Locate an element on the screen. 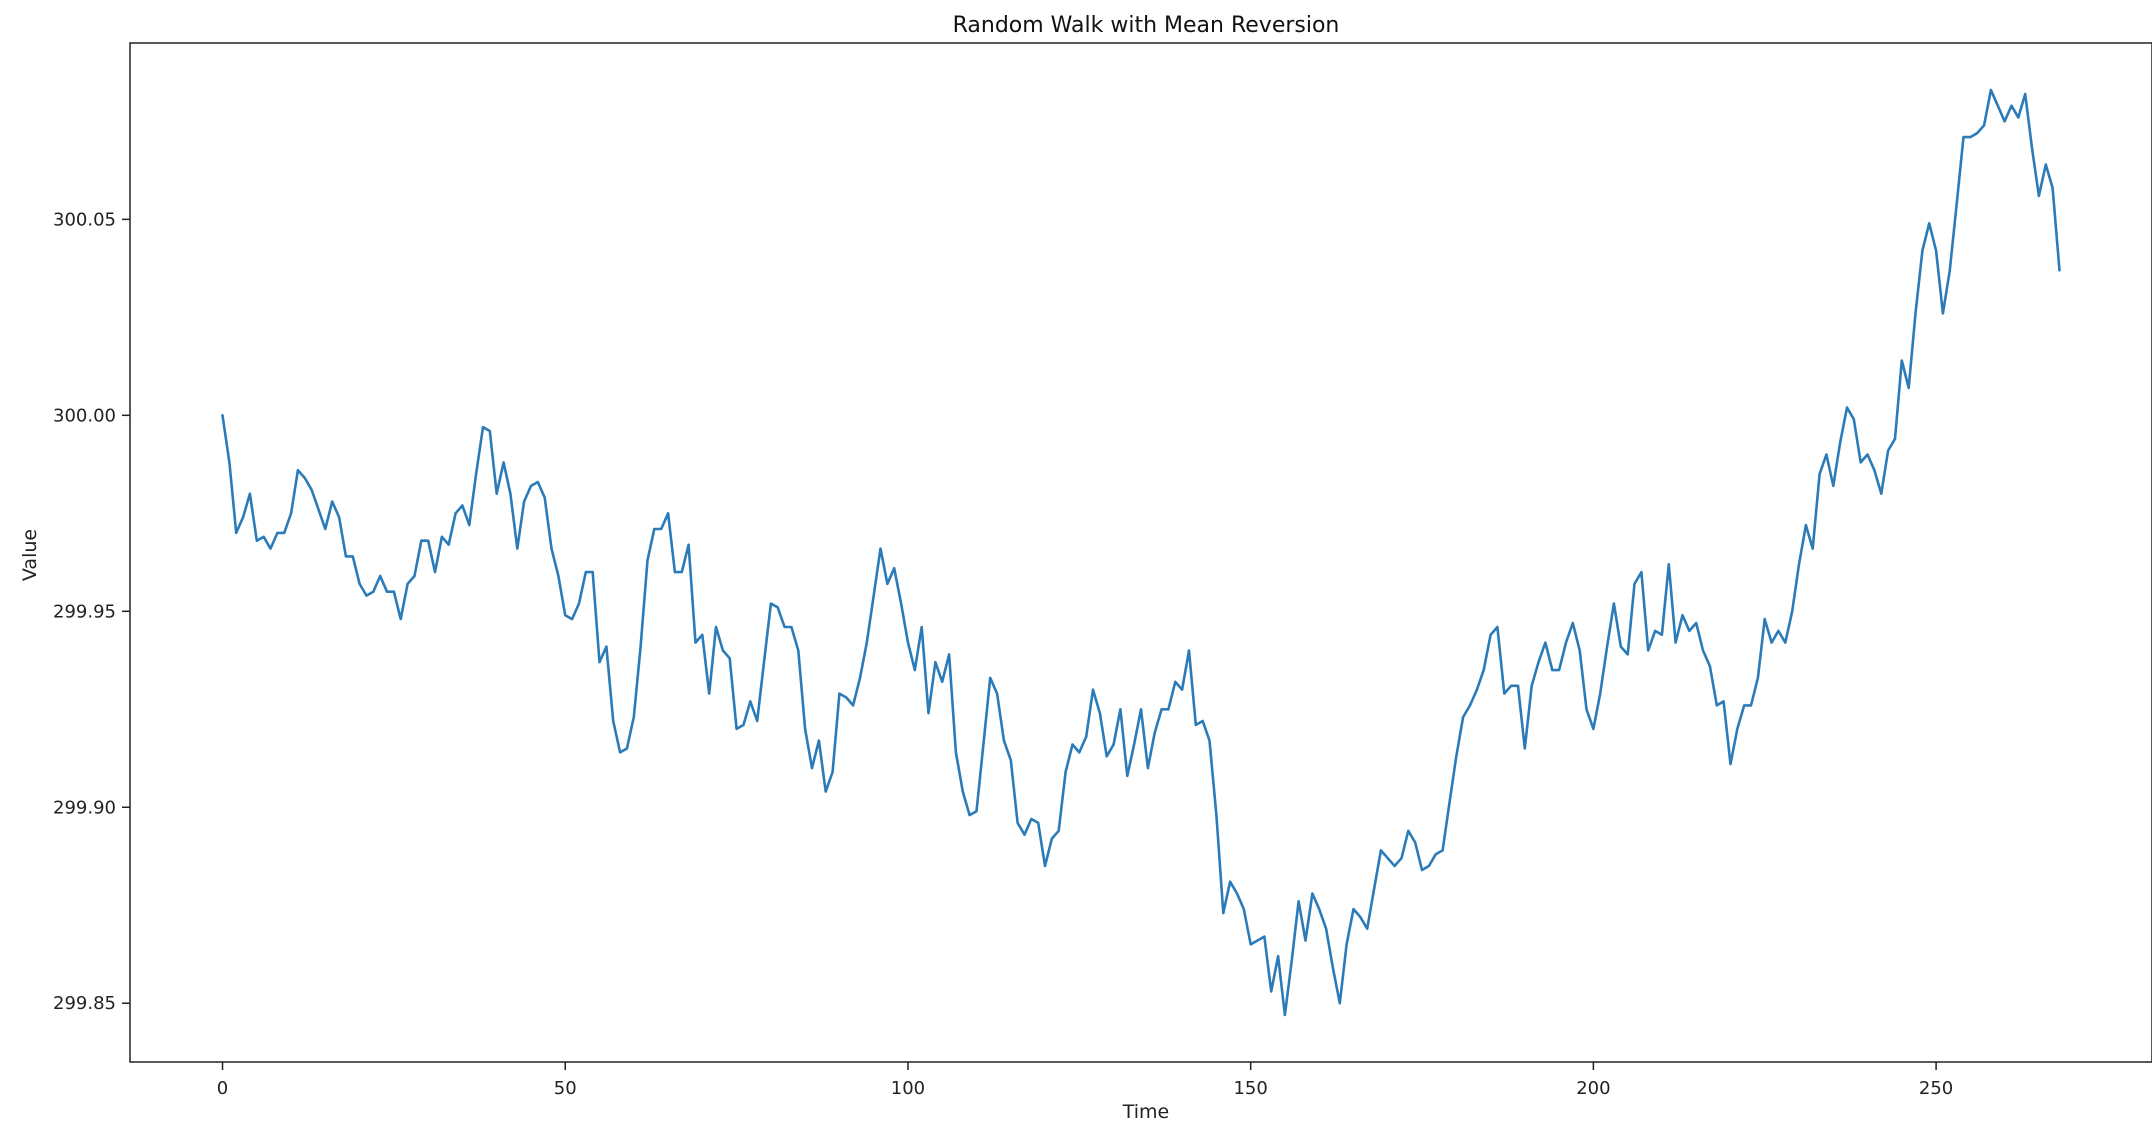  x-tick-label: 200 is located at coordinates (1593, 1088).